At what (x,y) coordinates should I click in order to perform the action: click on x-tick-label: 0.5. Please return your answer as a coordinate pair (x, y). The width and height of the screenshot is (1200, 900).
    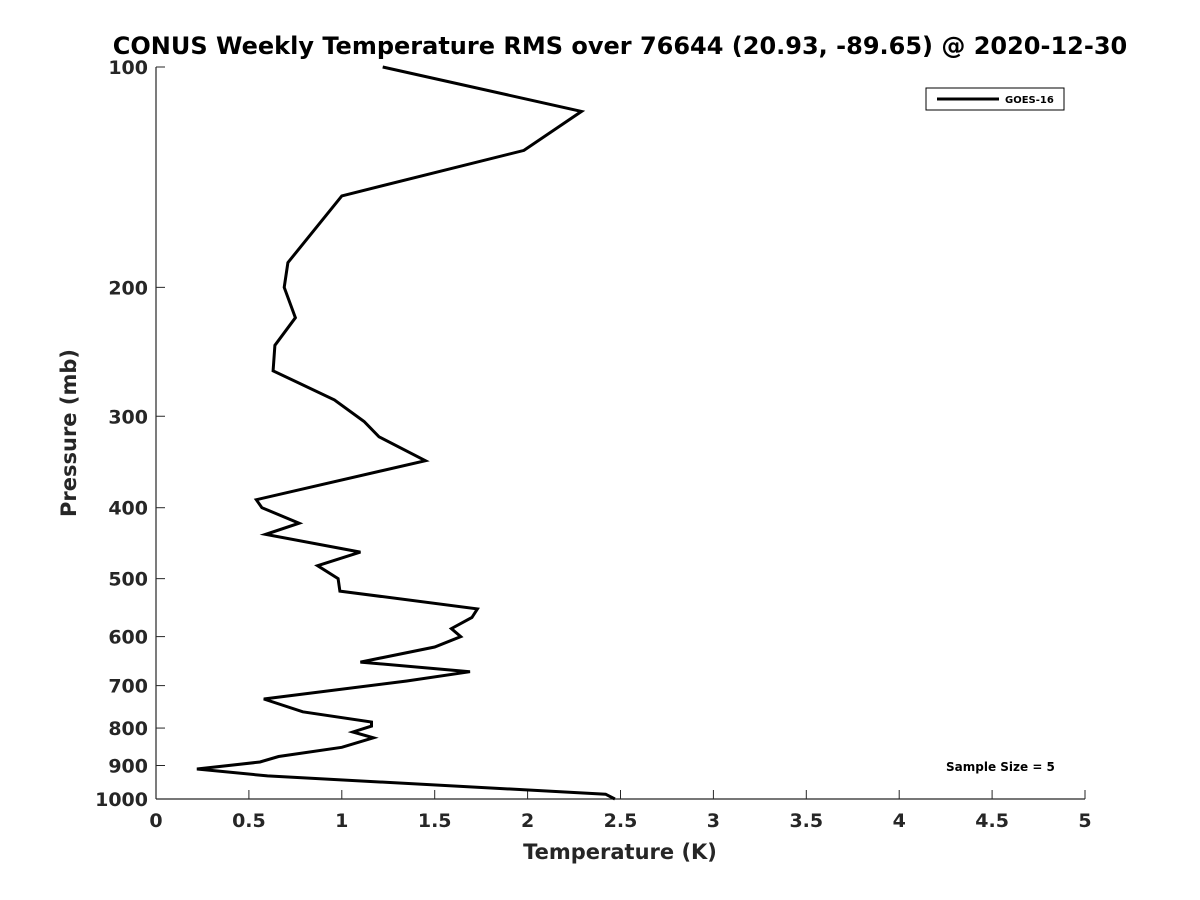
    Looking at the image, I should click on (249, 821).